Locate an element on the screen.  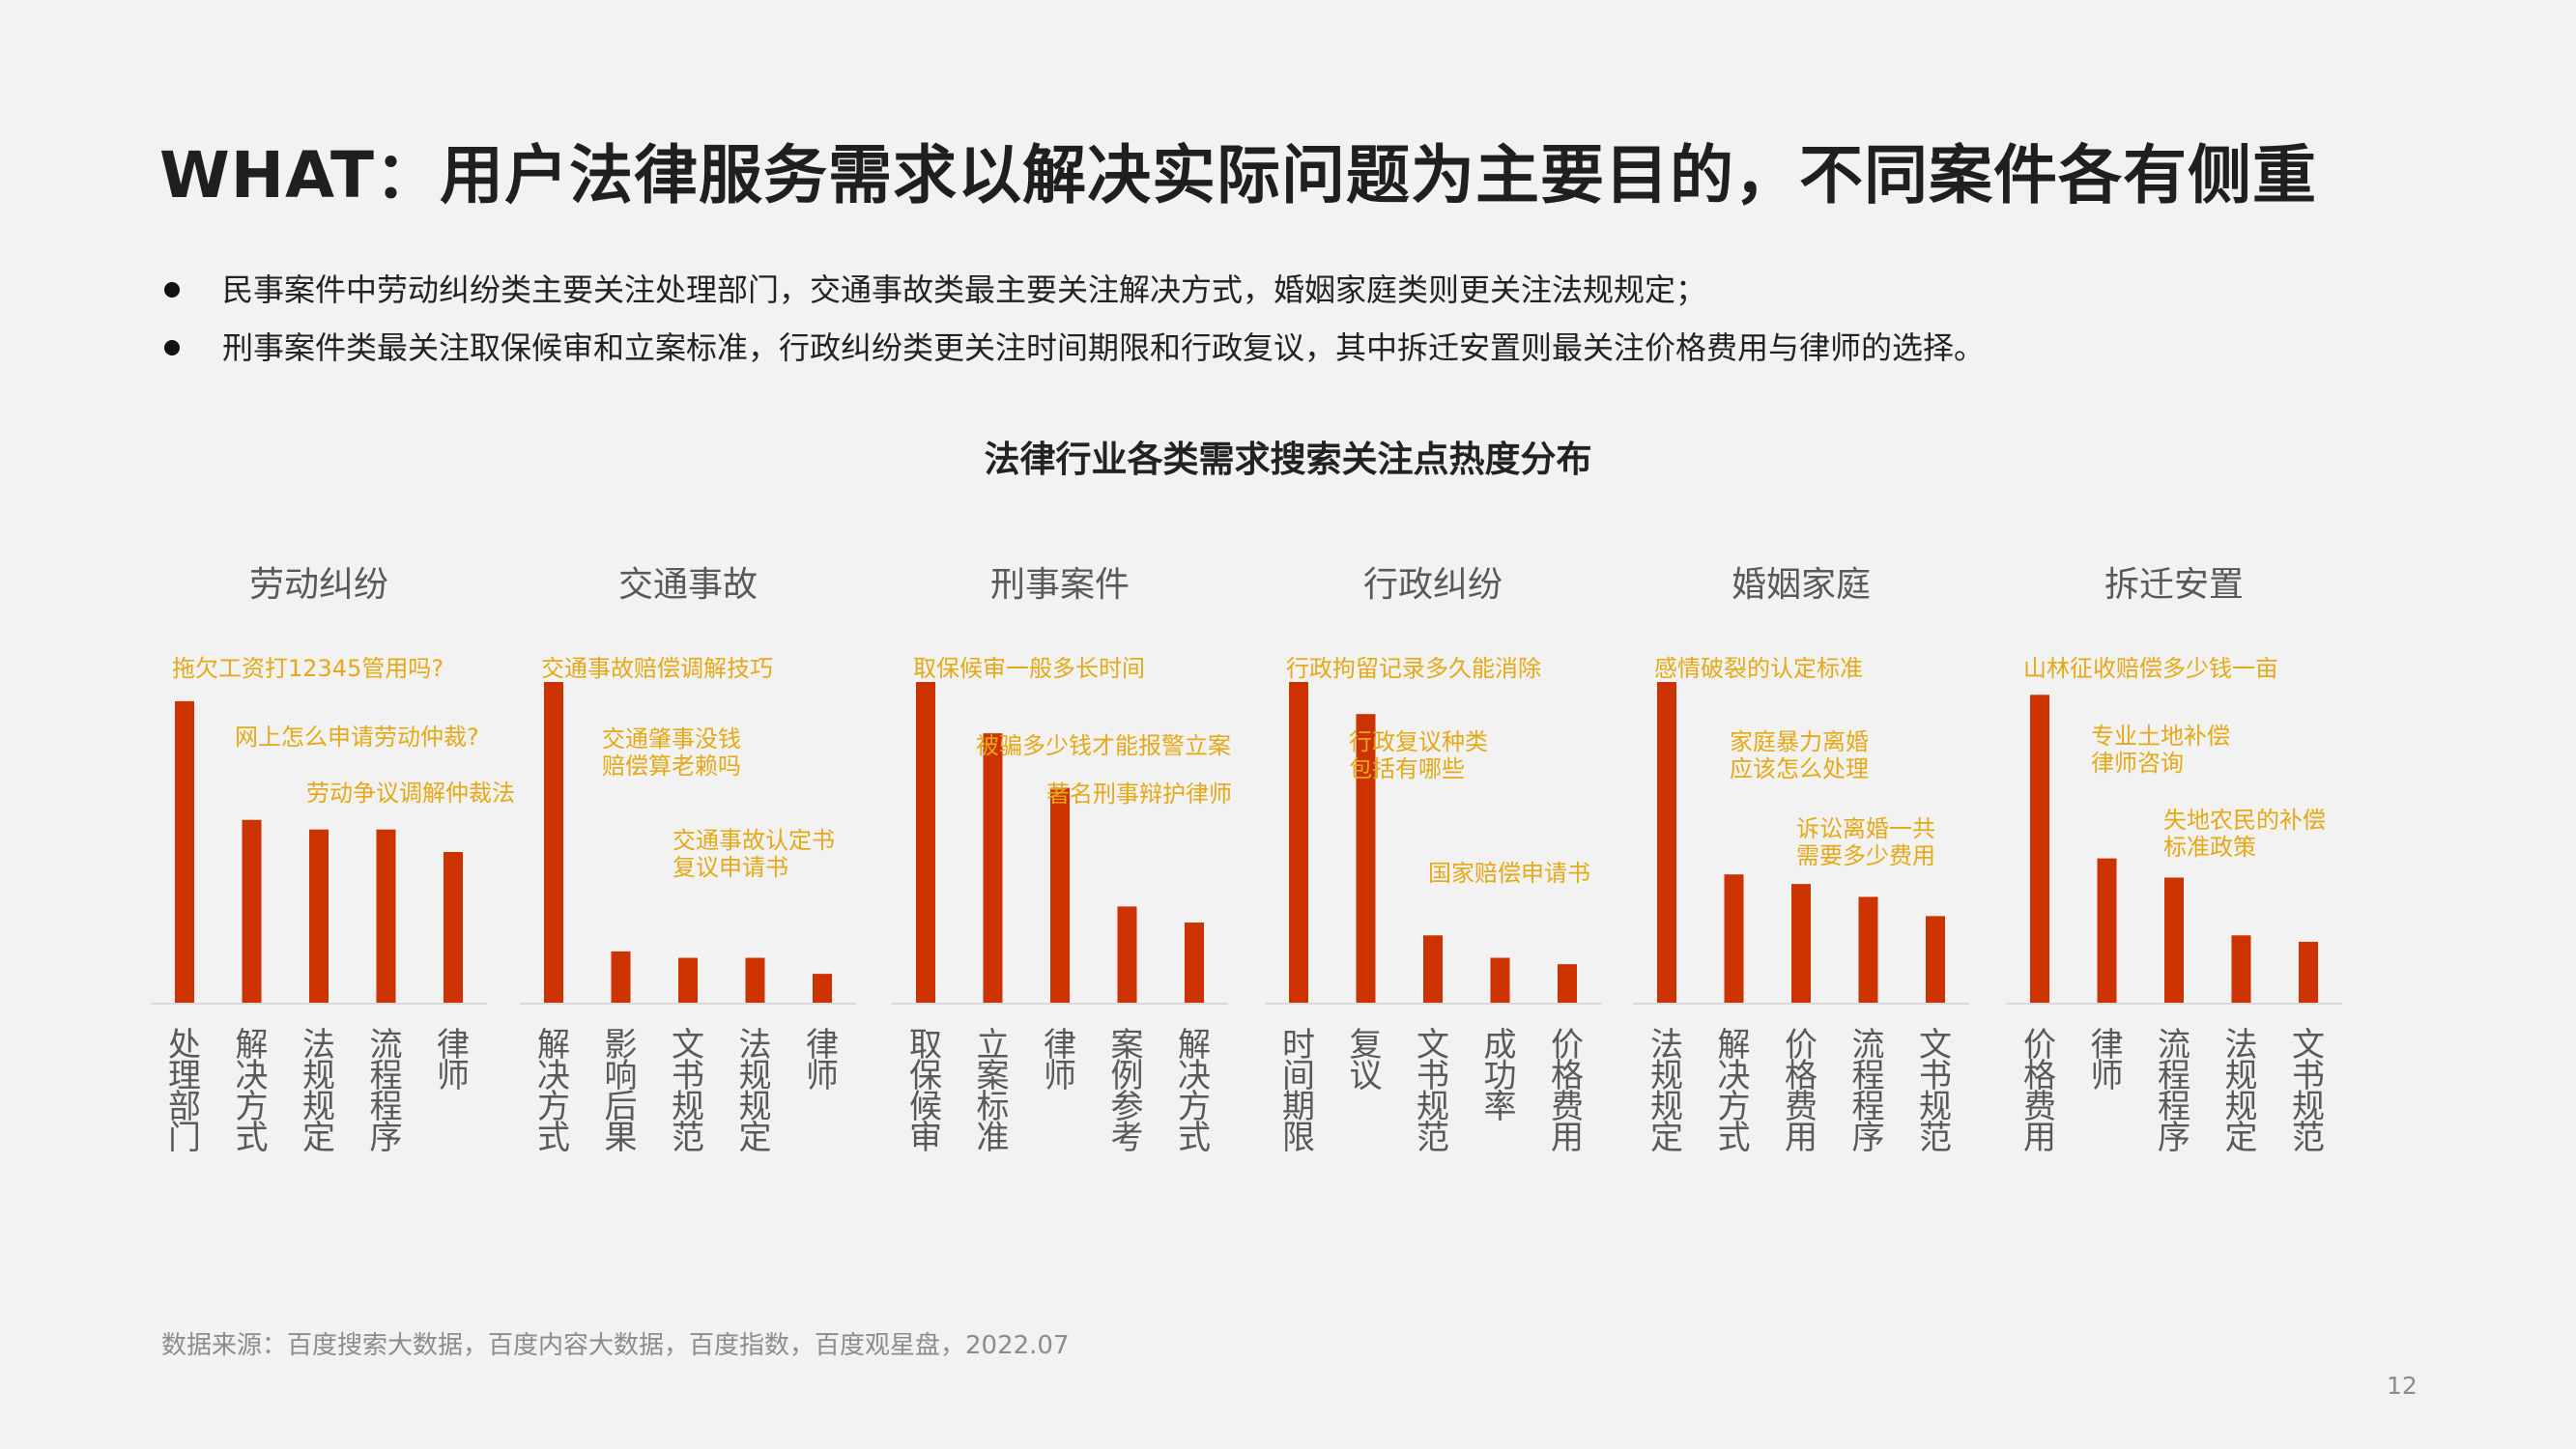
category-label: 时间期限 is located at coordinates (1298, 1091).